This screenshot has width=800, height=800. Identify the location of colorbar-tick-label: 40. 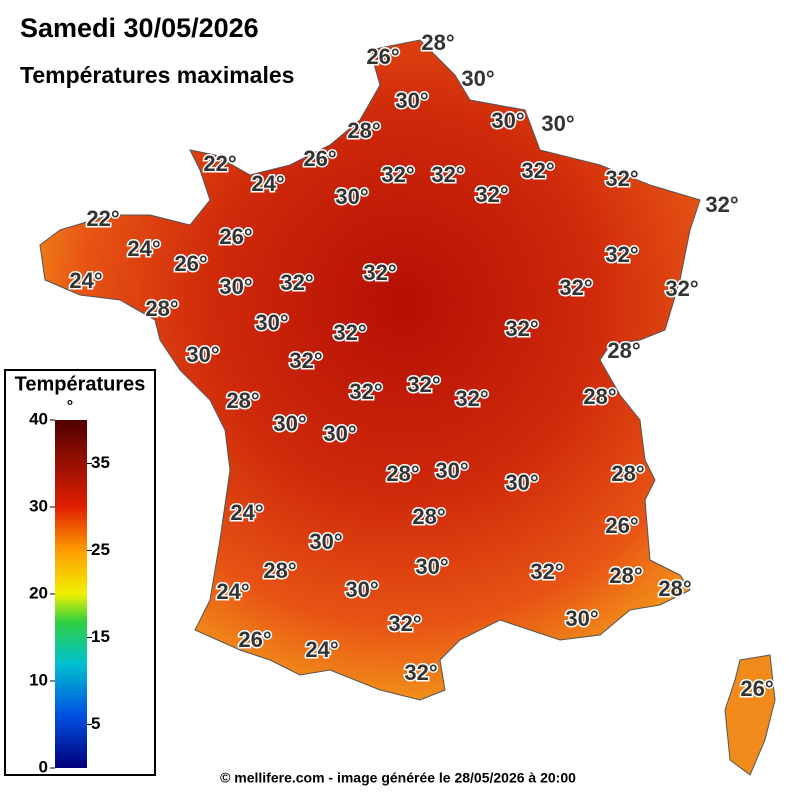
(38, 418).